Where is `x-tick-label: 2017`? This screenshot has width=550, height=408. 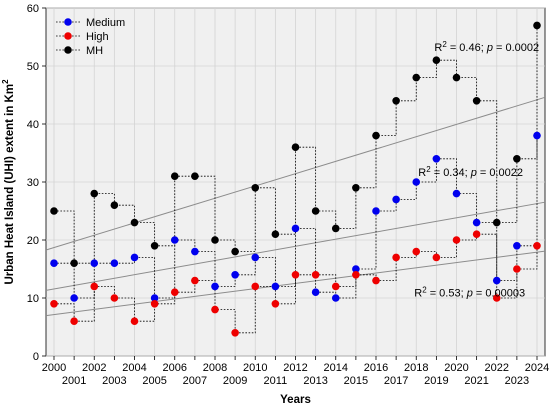 x-tick-label: 2017 is located at coordinates (396, 381).